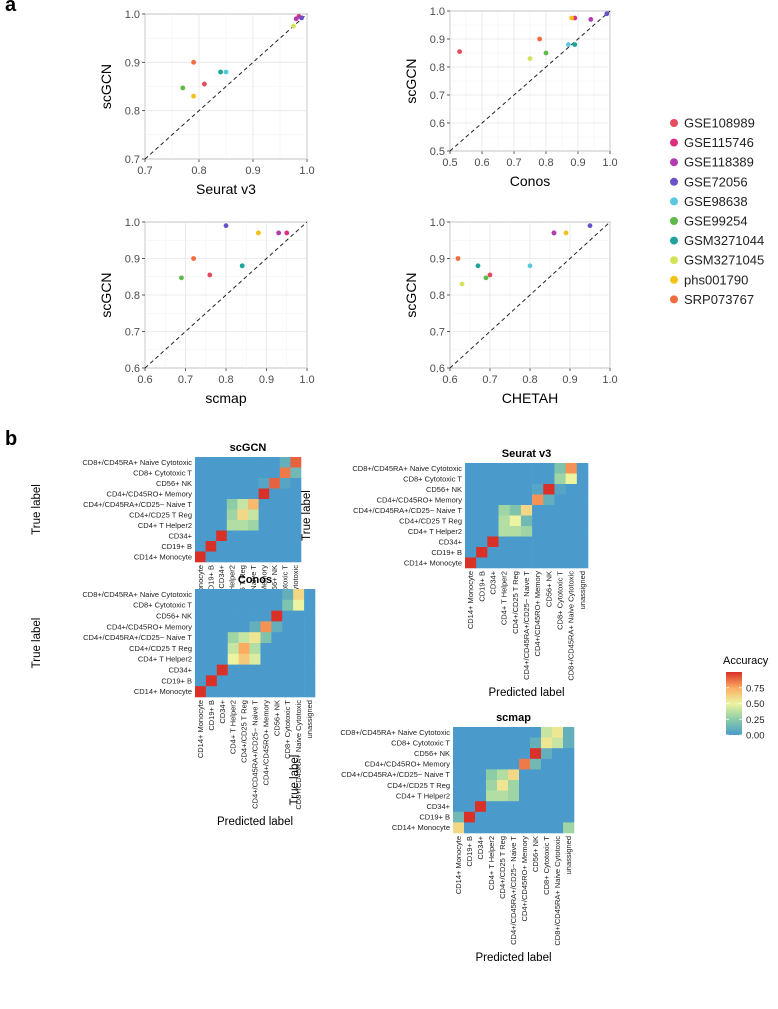 This screenshot has width=778, height=1009. What do you see at coordinates (132, 260) in the screenshot?
I see `y-tick-label: 0.9` at bounding box center [132, 260].